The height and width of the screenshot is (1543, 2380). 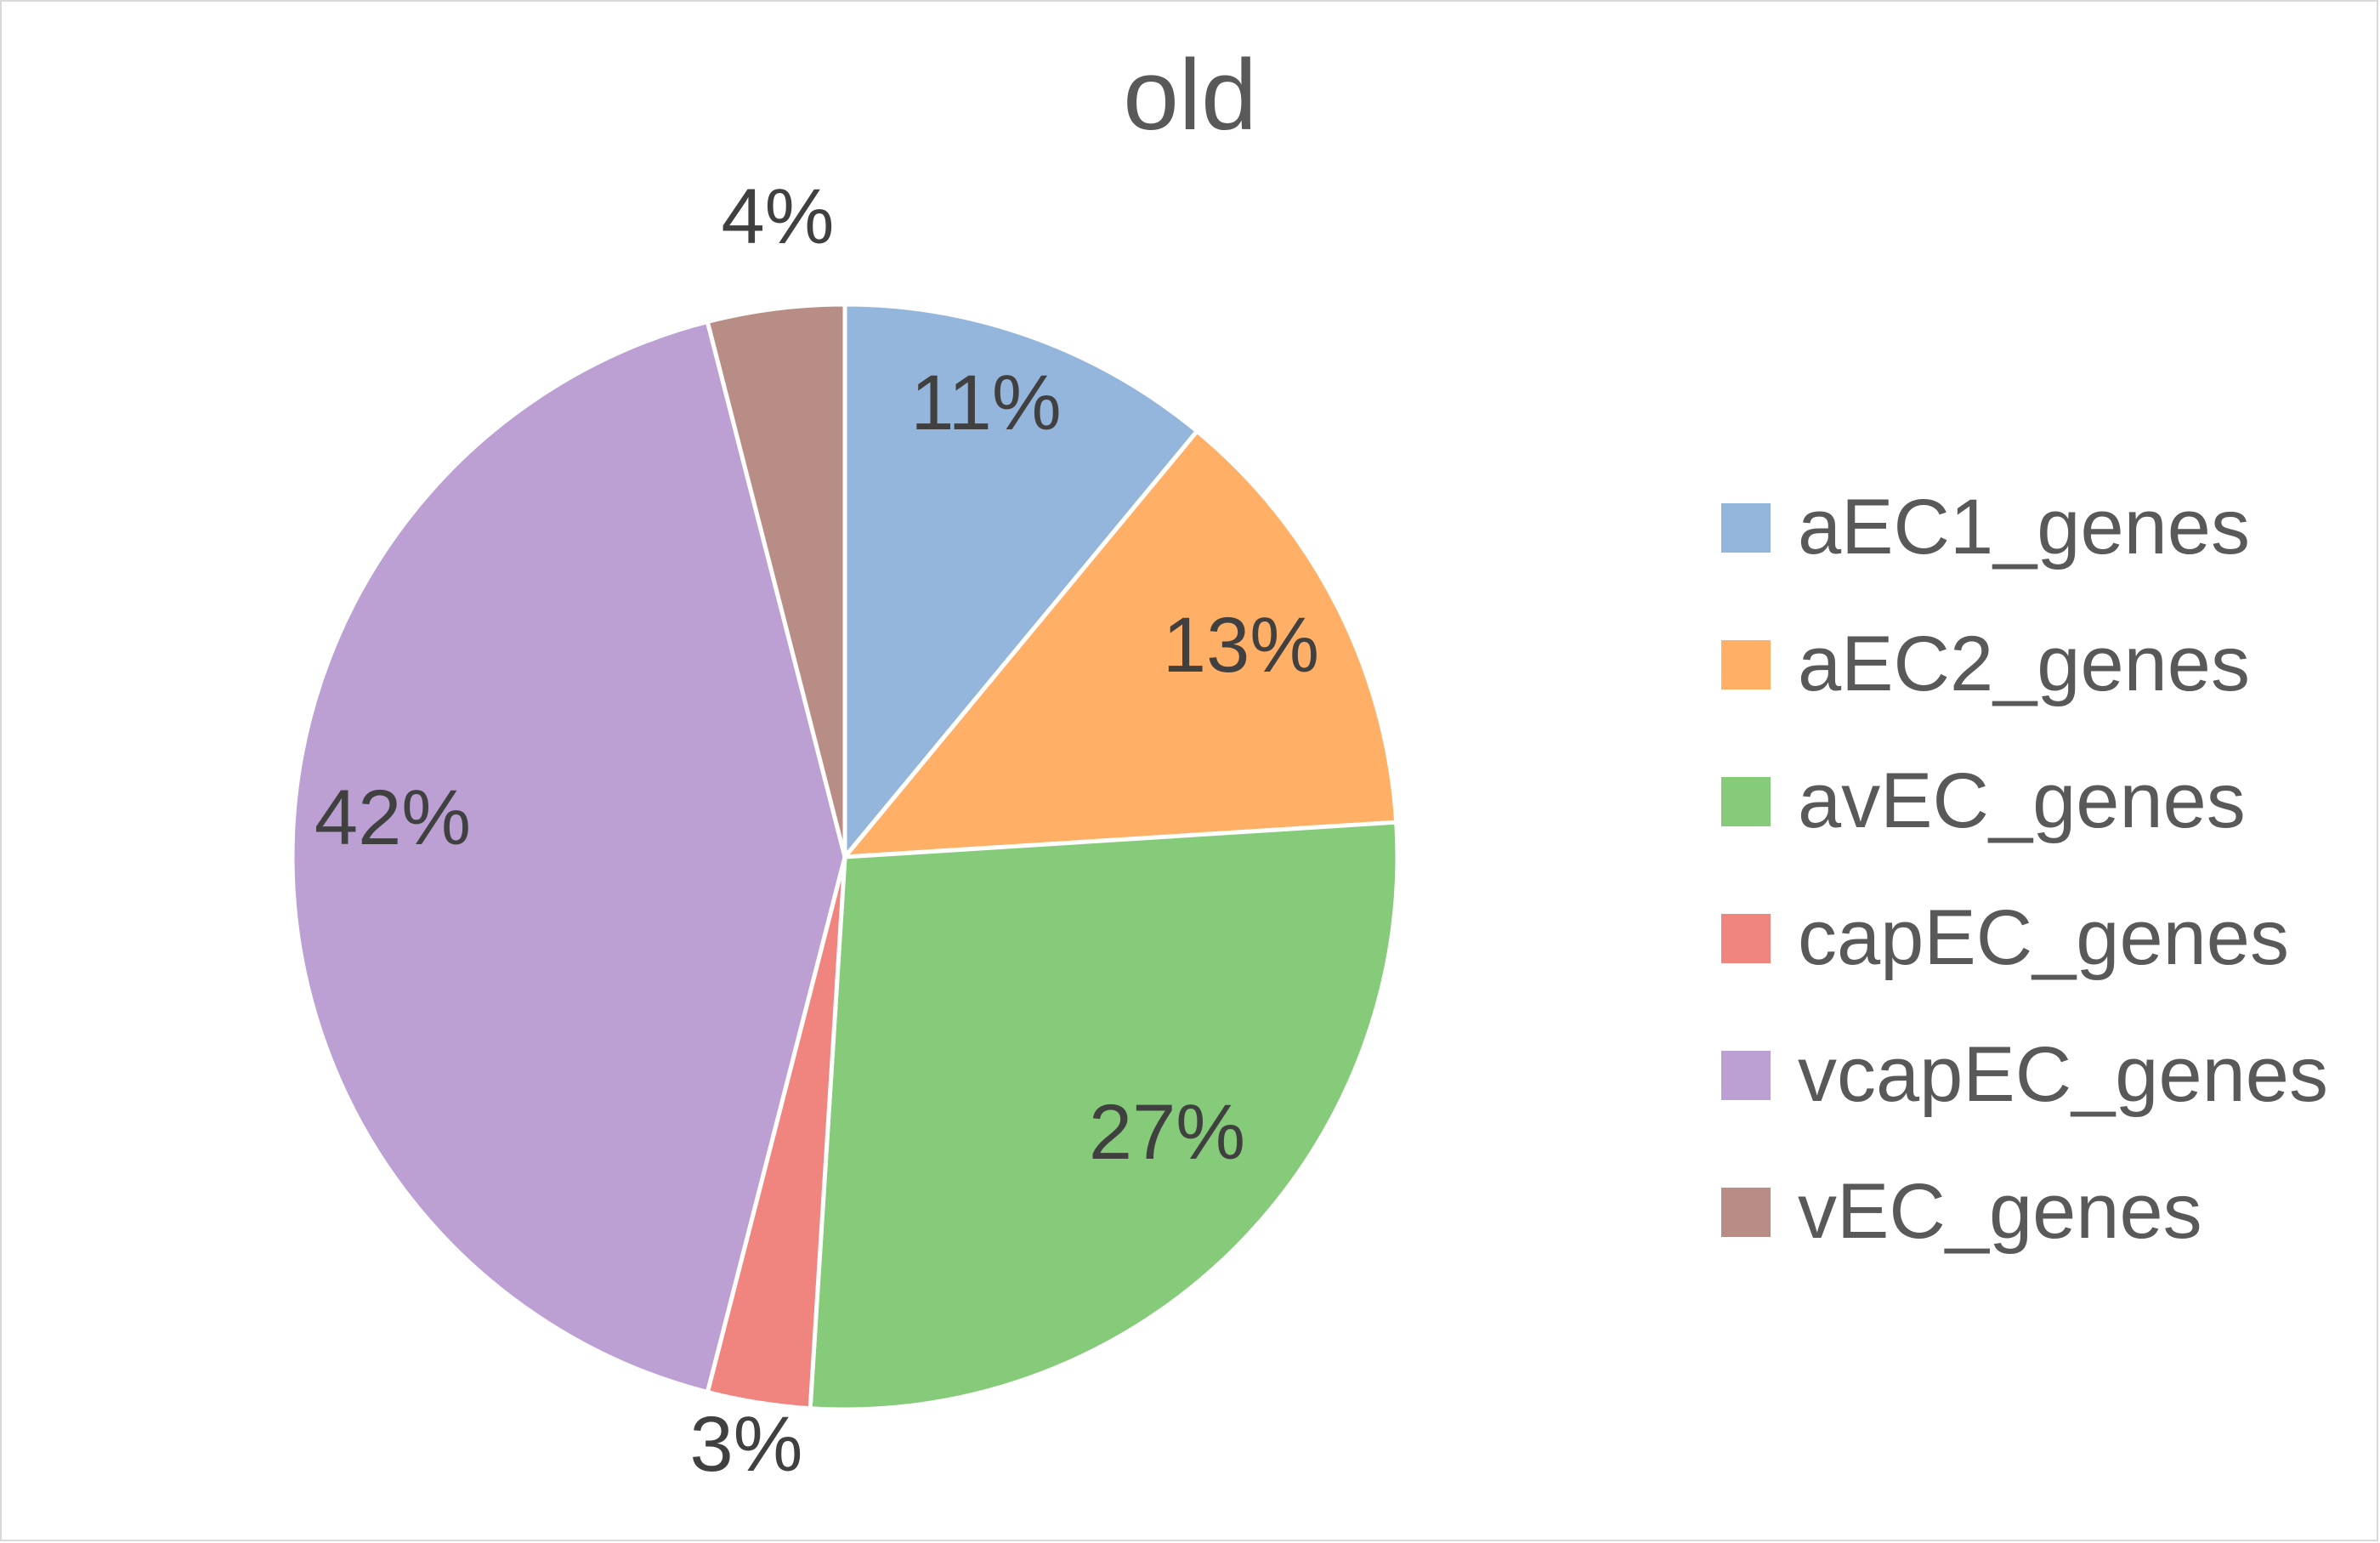 I want to click on pie-slice-aec2-genes, so click(x=1120, y=643).